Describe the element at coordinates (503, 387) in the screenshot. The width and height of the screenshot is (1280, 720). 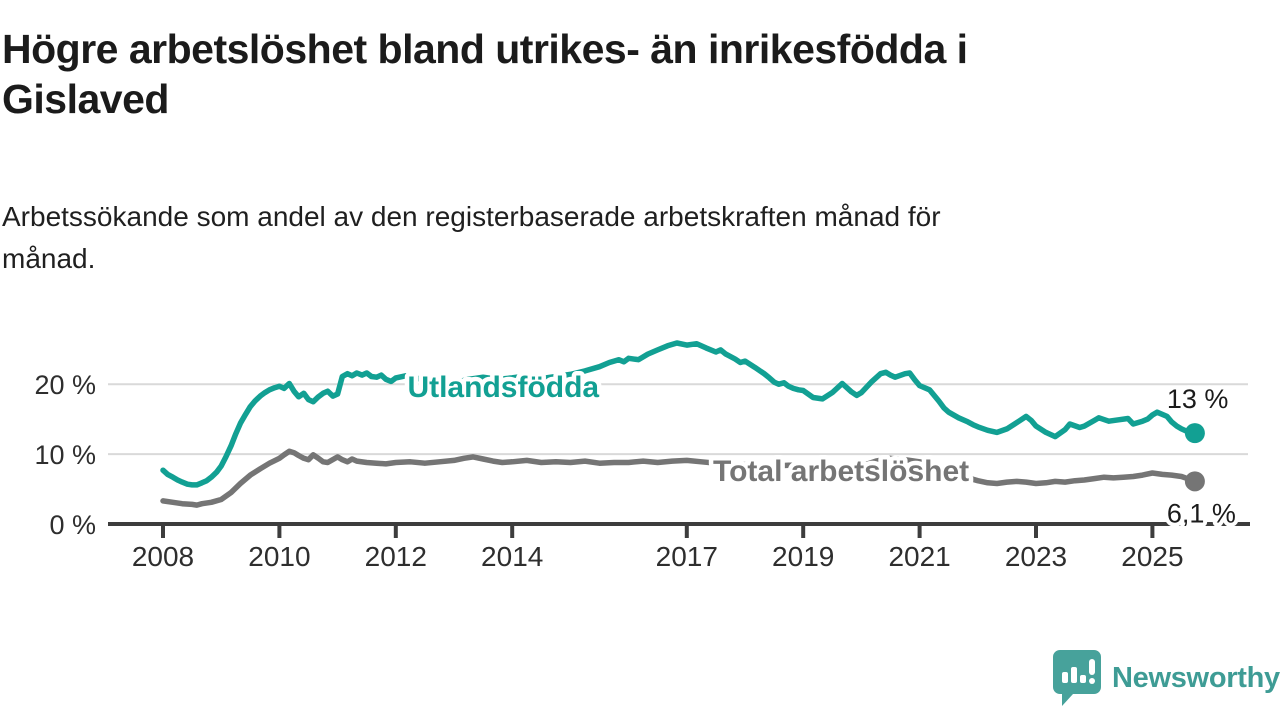
I see `series-label-utlandsfodda: Utlandsfödda` at that location.